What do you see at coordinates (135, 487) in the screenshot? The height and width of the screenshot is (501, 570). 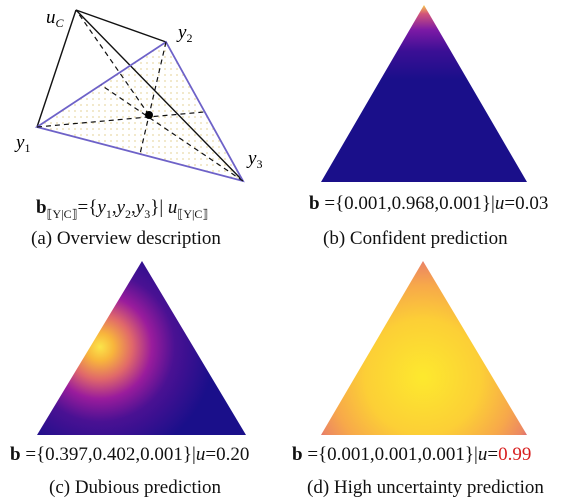 I see `caption-dubious: (c) Dubious prediction` at bounding box center [135, 487].